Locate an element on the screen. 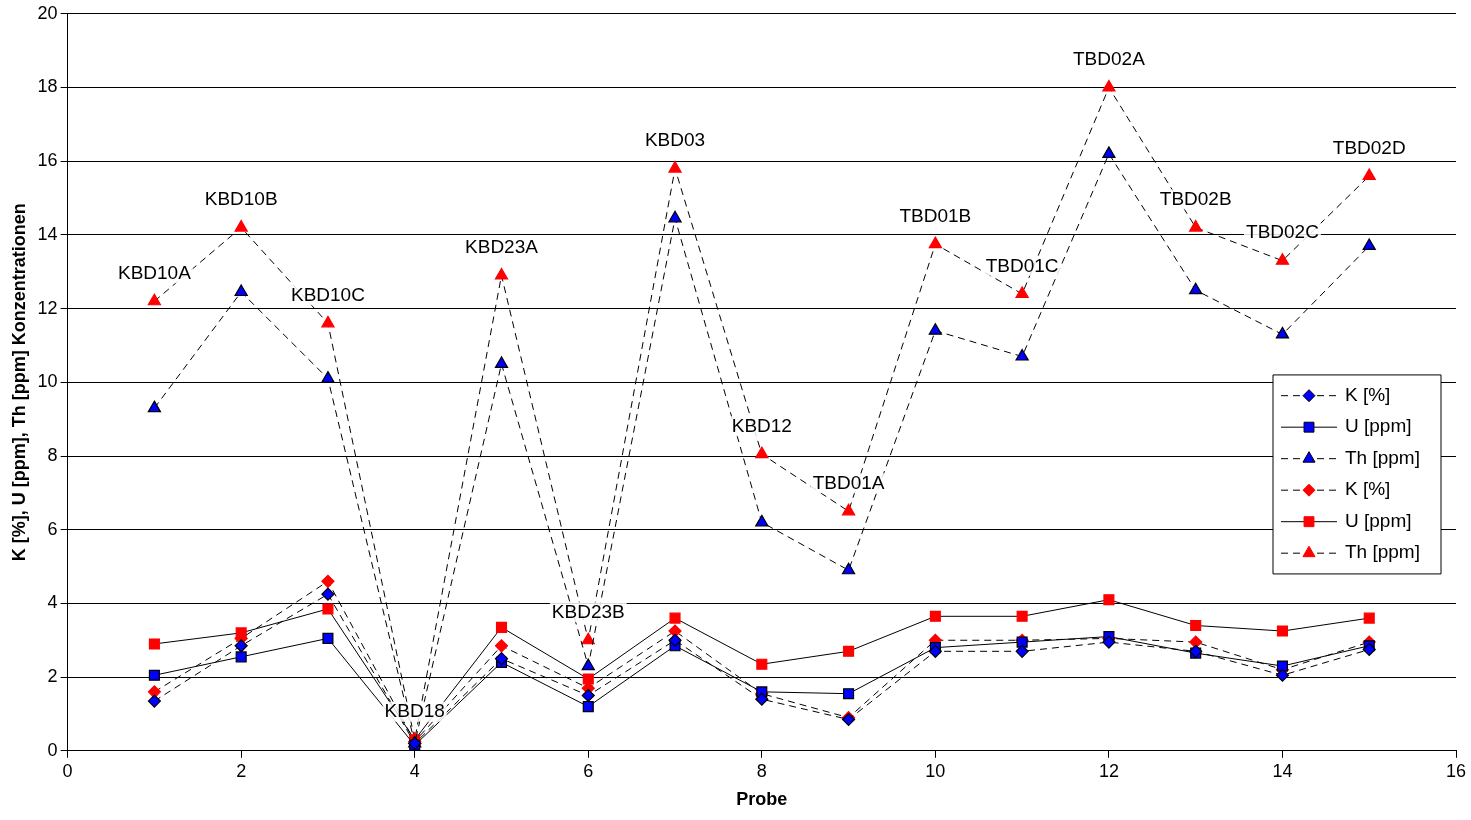 The image size is (1471, 820). annotation: TBD02A is located at coordinates (1109, 59).